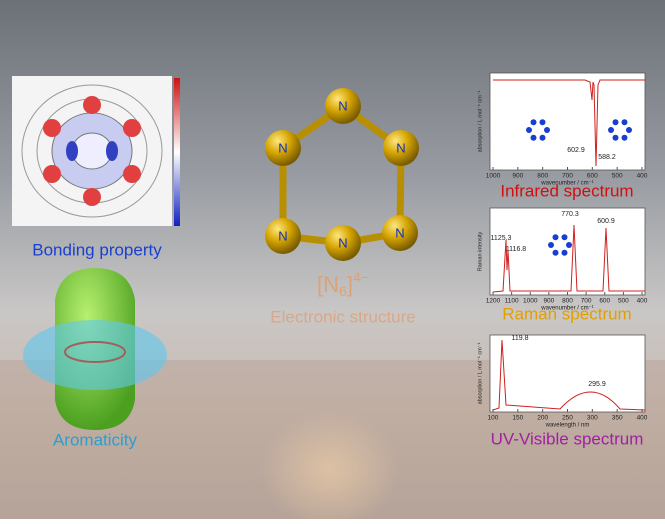  What do you see at coordinates (330, 467) in the screenshot?
I see `campfire-glow` at bounding box center [330, 467].